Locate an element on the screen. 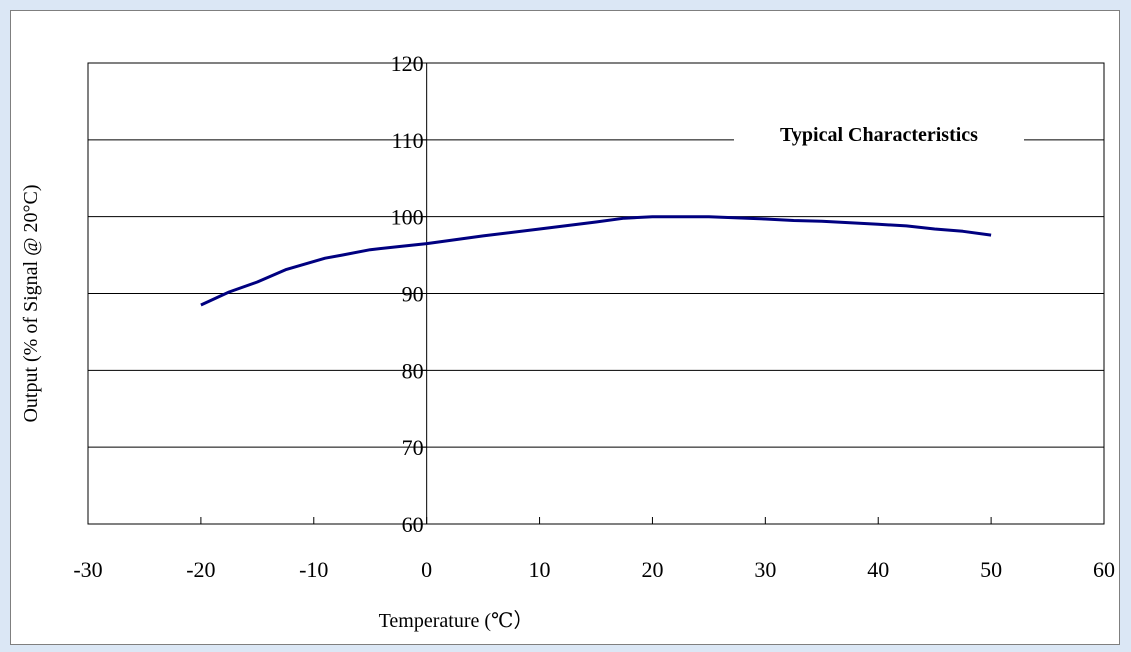  y-axis-label: Output (% of Signal @ 20°C) is located at coordinates (31, 303).